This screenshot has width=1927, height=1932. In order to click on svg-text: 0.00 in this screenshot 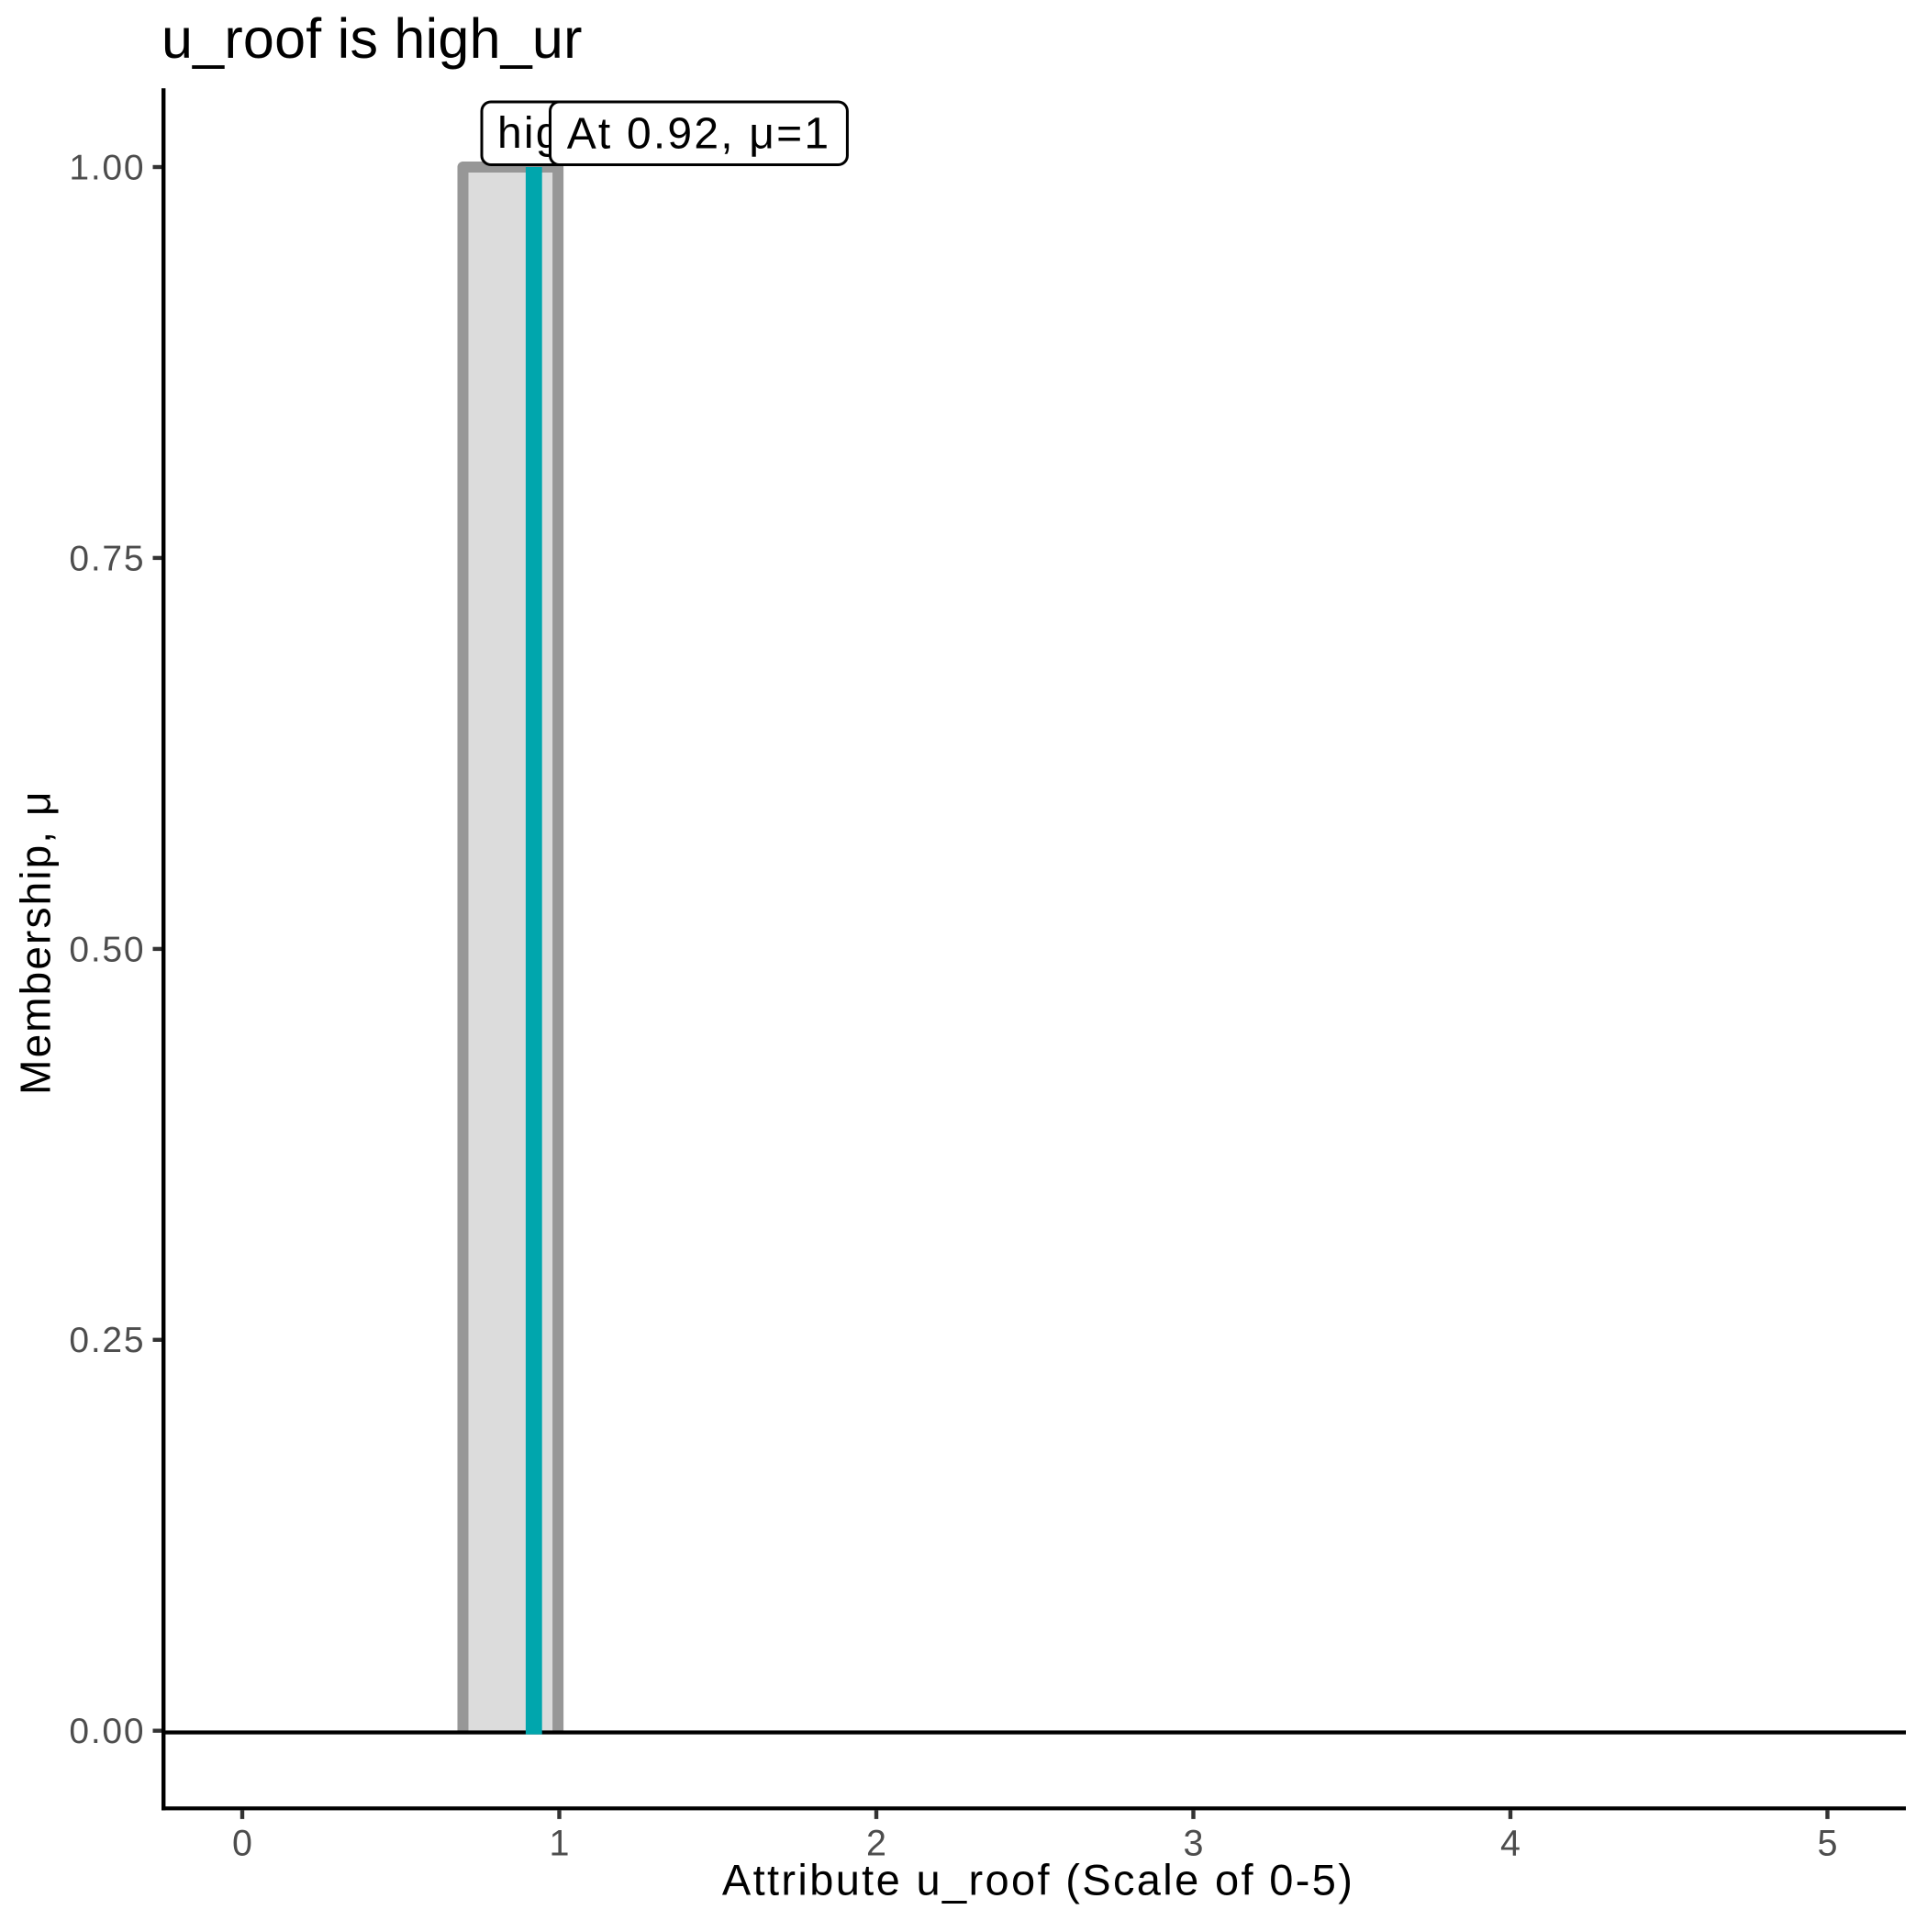, I will do `click(107, 1731)`.